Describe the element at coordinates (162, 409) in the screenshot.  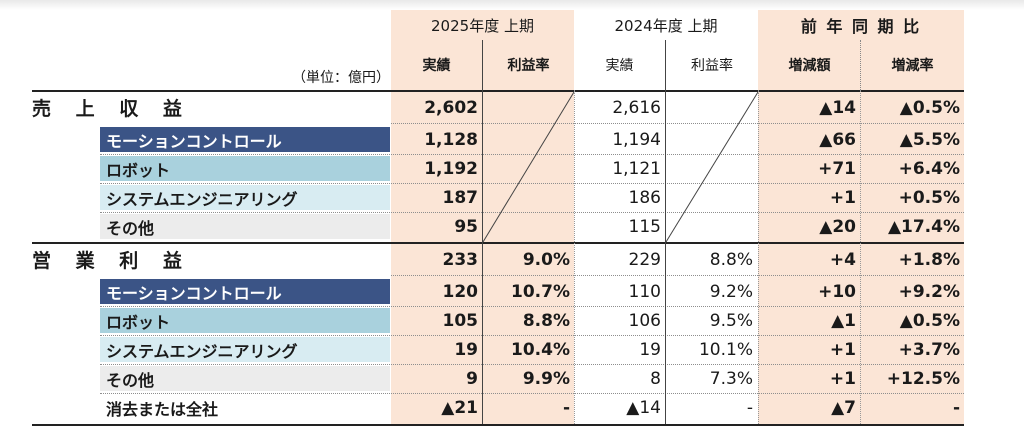
I see `segment-label: 消去または全社` at that location.